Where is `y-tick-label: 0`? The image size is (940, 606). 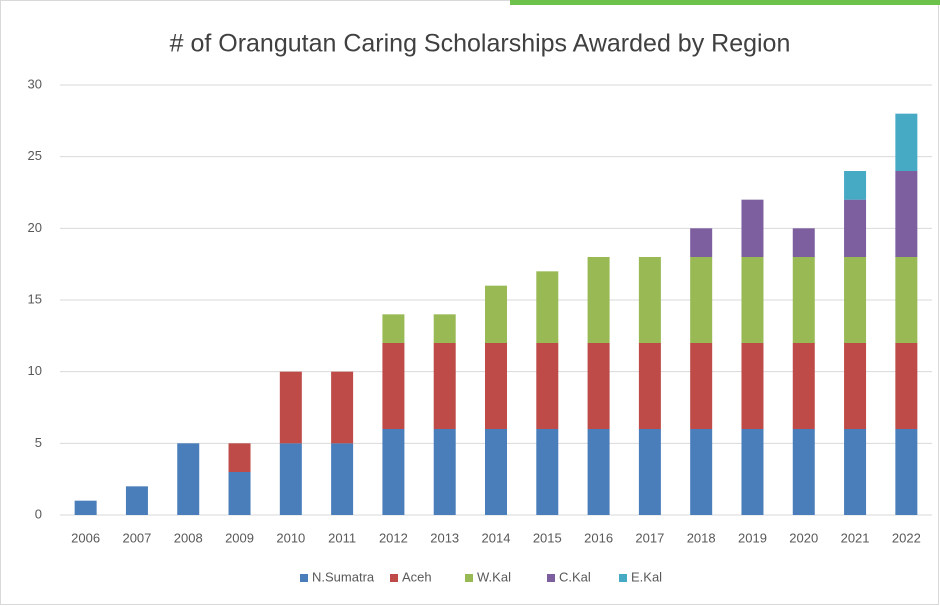
y-tick-label: 0 is located at coordinates (38, 513).